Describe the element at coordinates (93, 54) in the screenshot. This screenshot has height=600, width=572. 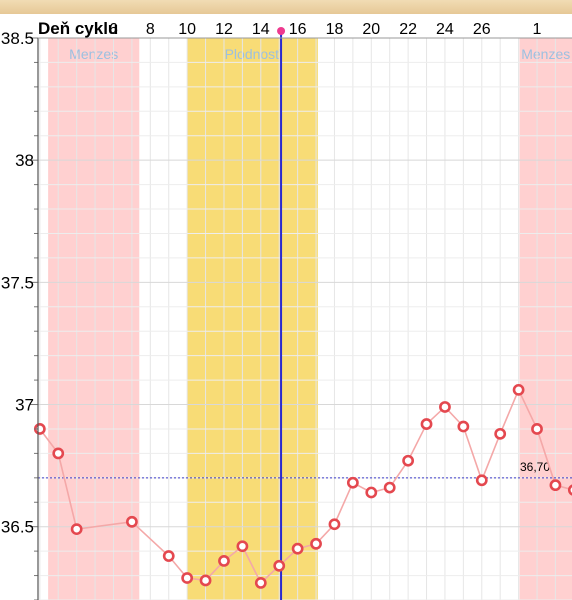
I see `band-label-0: Menzes` at that location.